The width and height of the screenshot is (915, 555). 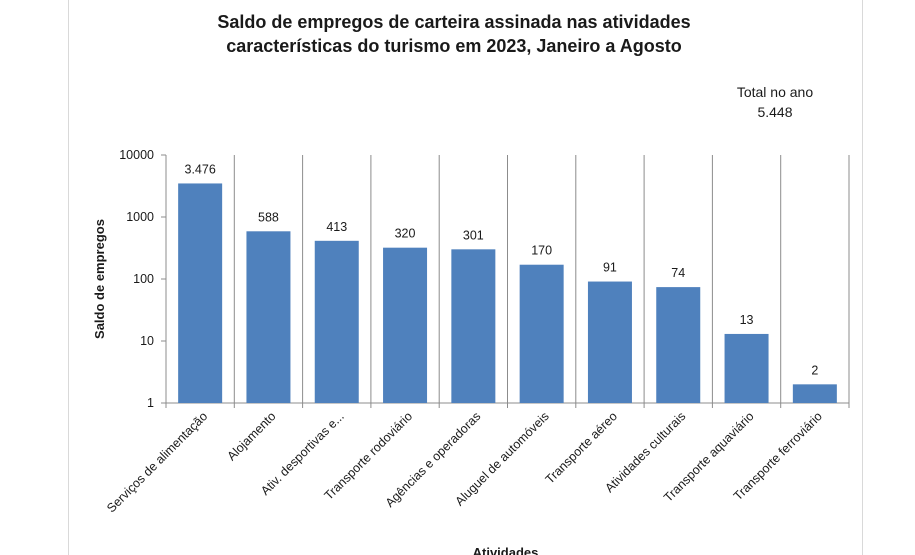 I want to click on data-label: 13, so click(x=747, y=320).